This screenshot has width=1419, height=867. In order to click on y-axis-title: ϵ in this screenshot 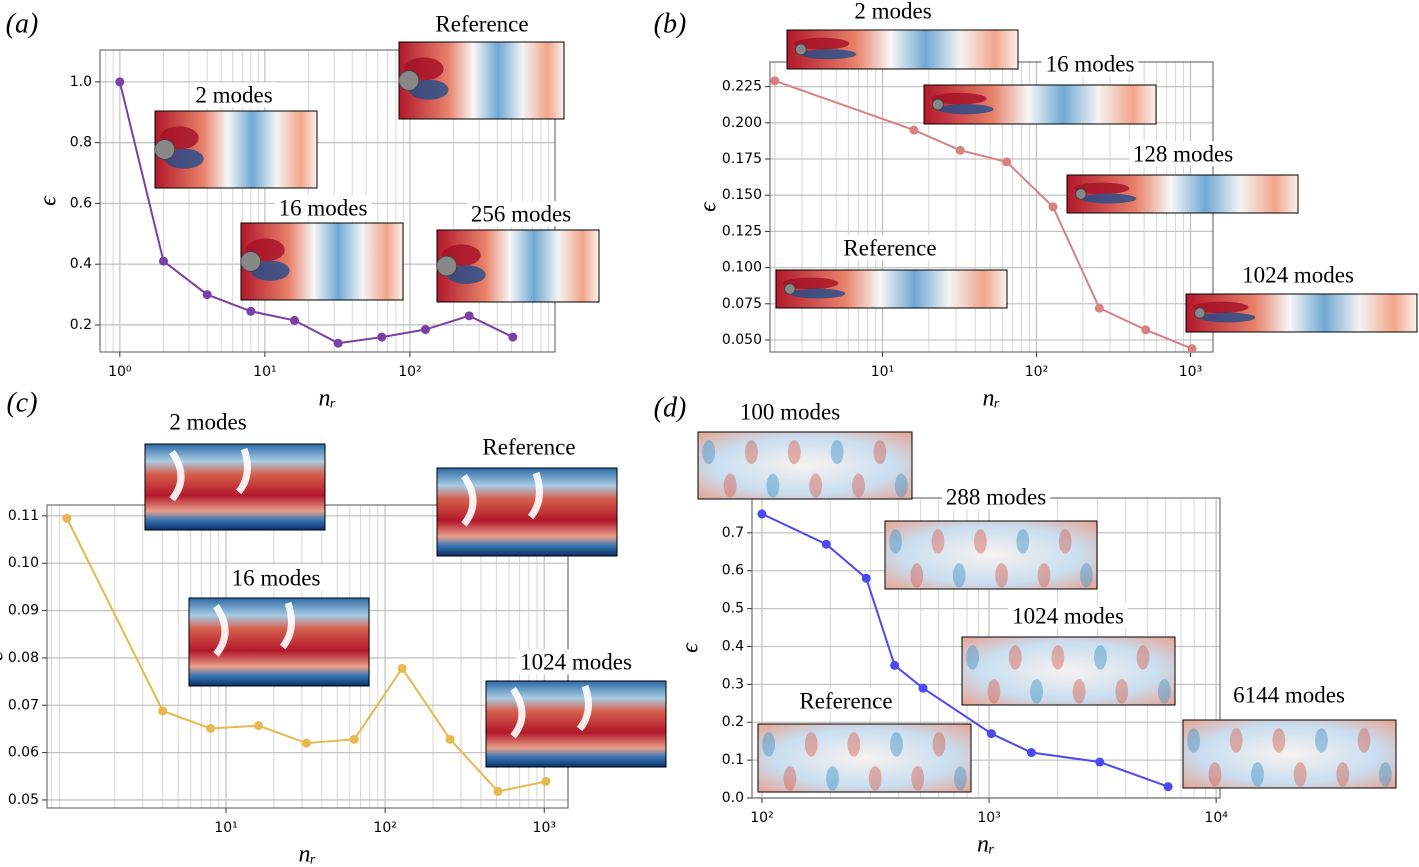, I will do `click(49, 200)`.